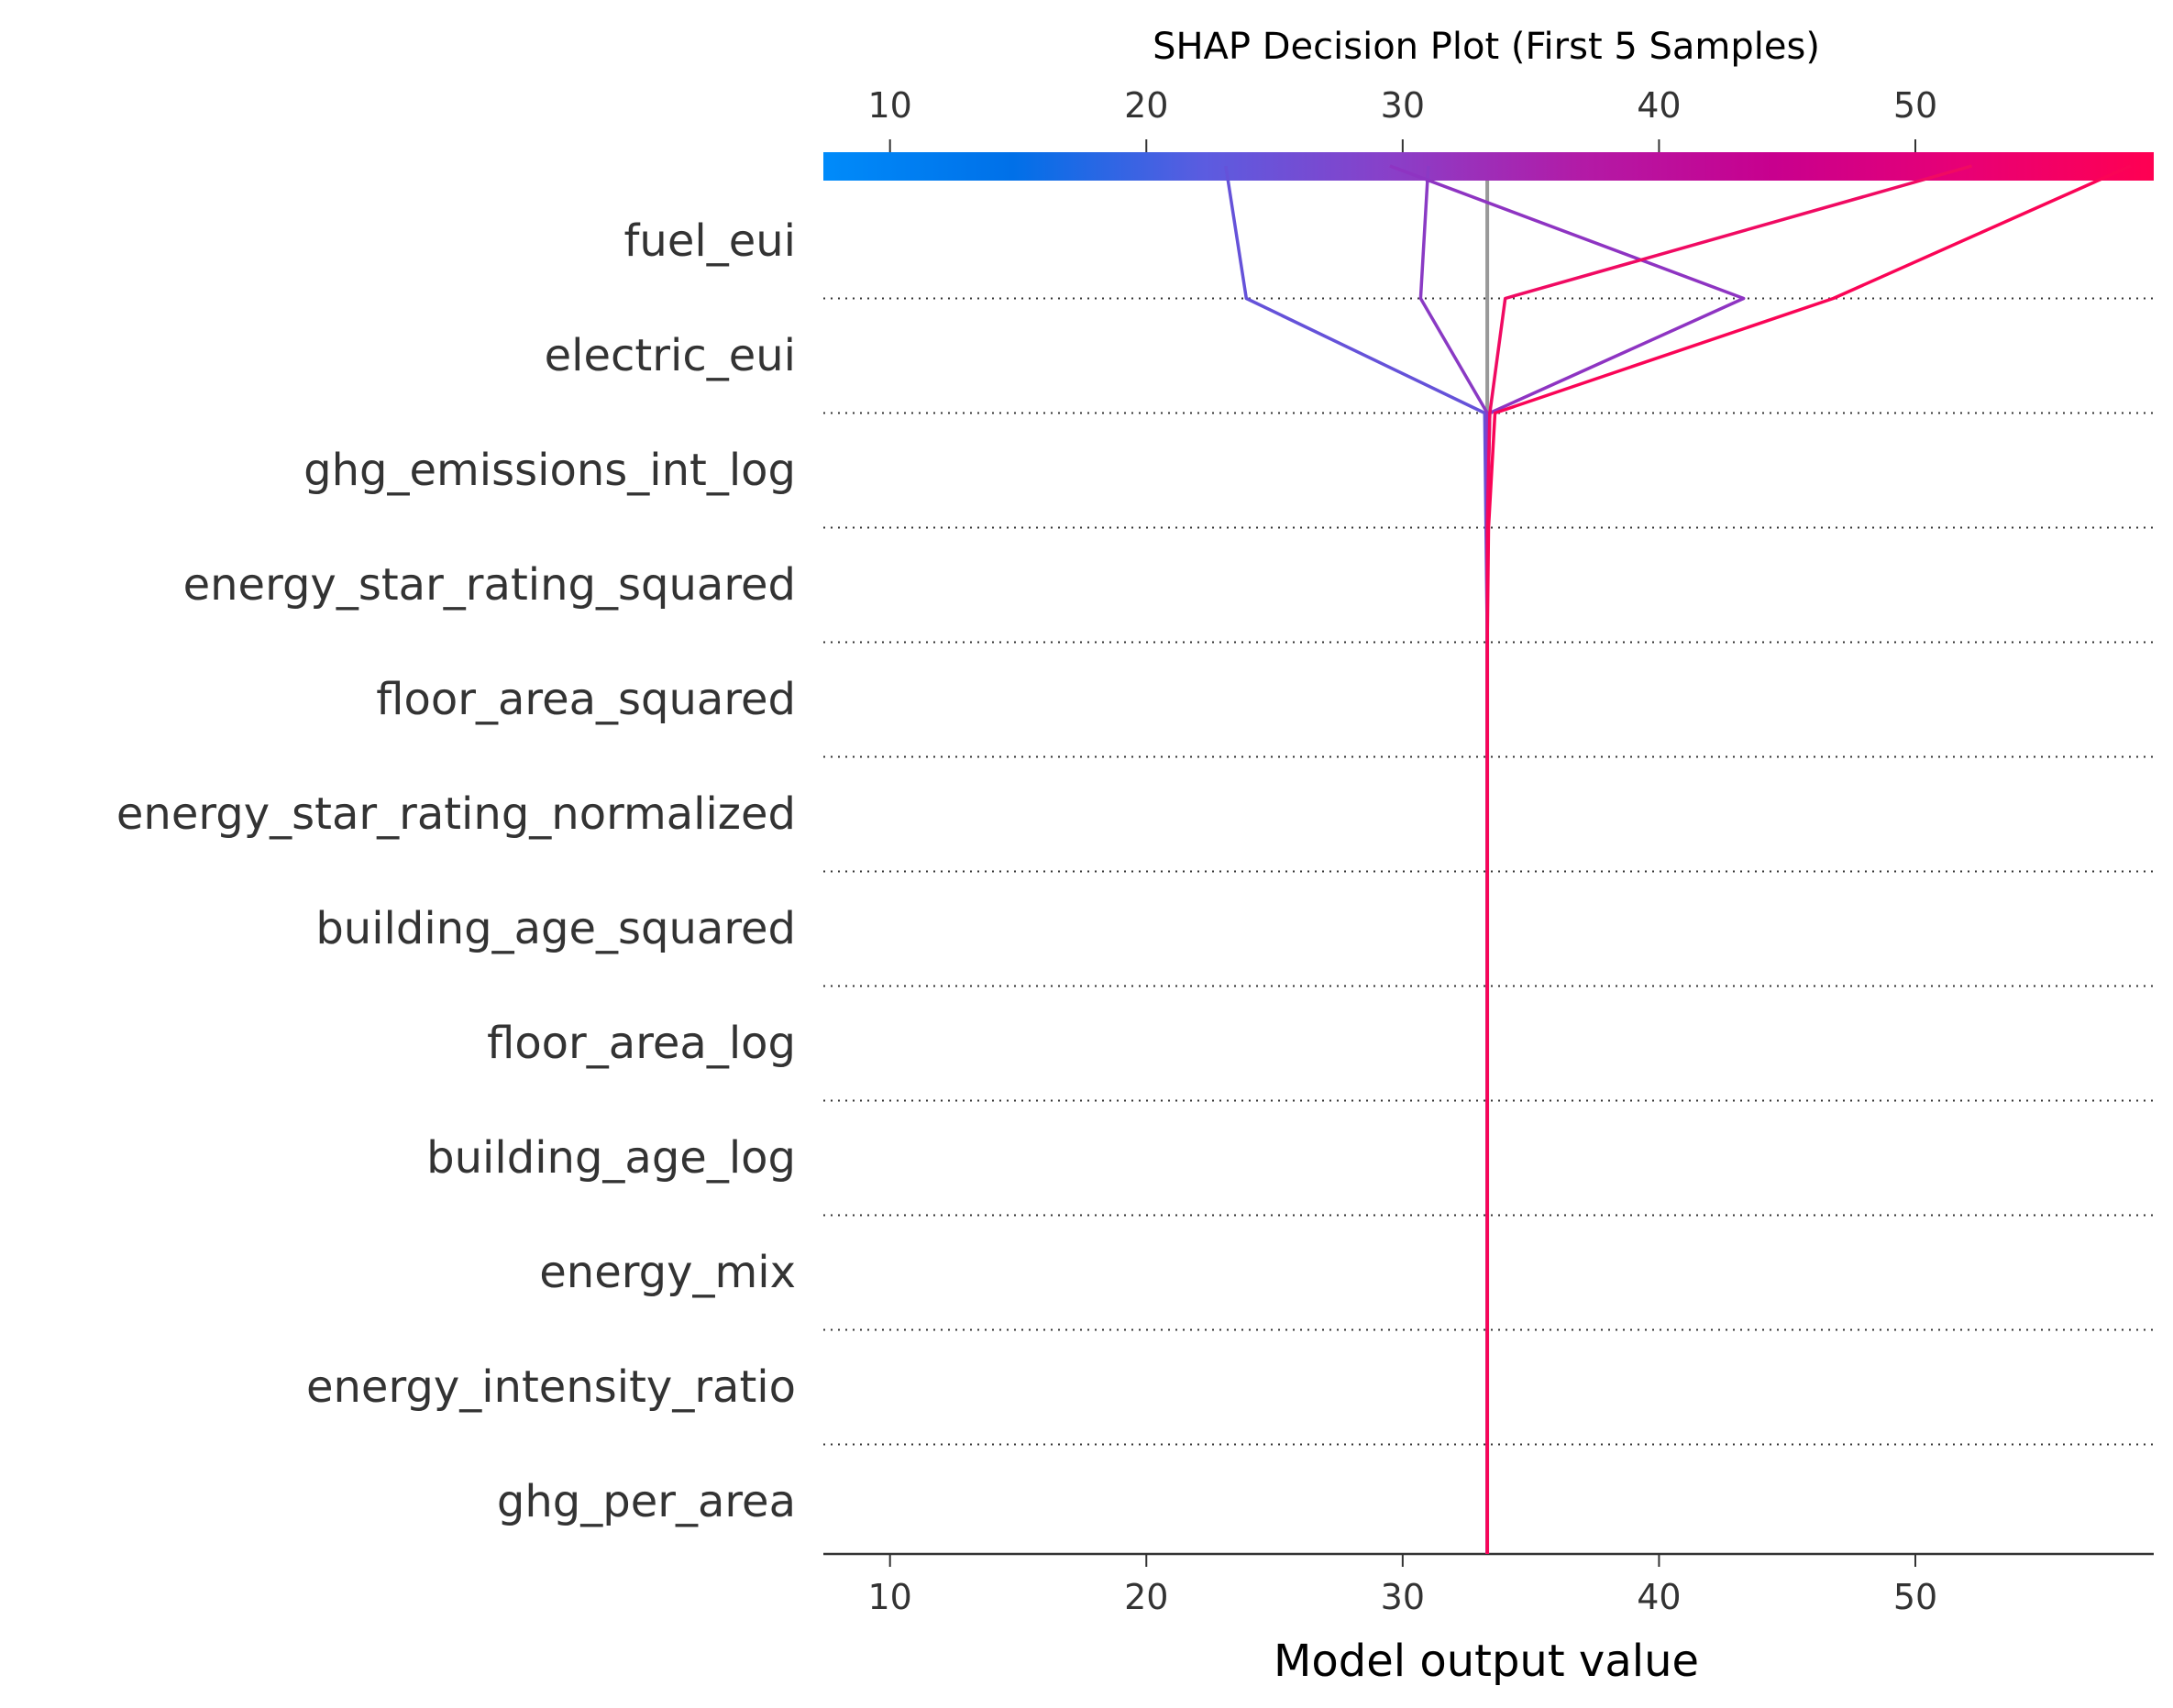 This screenshot has height=1708, width=2173. What do you see at coordinates (1146, 1597) in the screenshot?
I see `bottom-tick-label: 20` at bounding box center [1146, 1597].